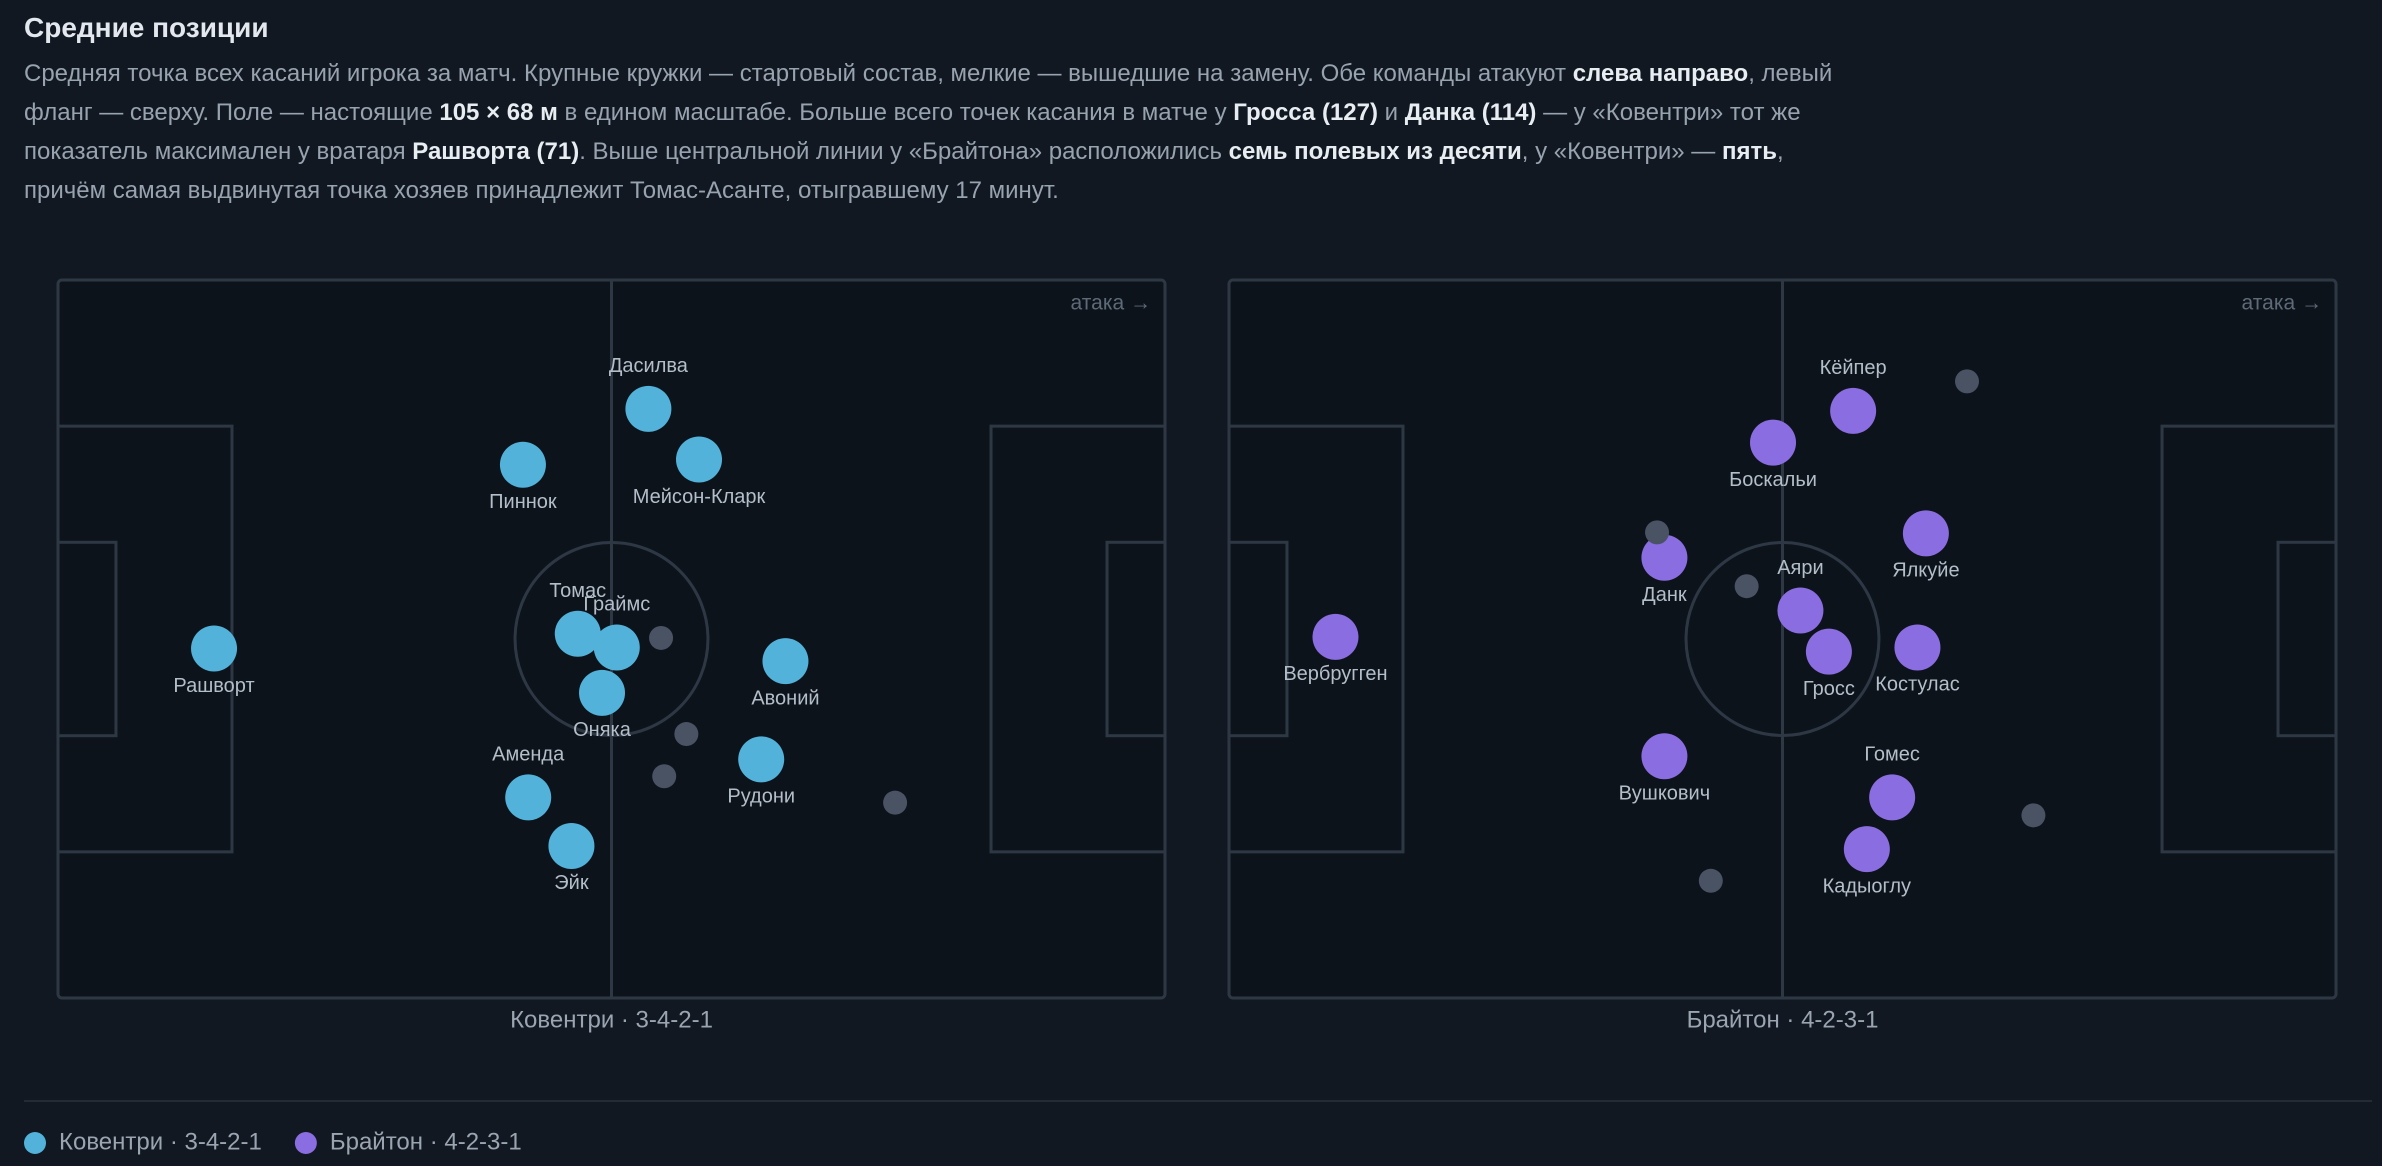 This screenshot has height=1166, width=2382. Describe the element at coordinates (571, 883) in the screenshot. I see `player-label: Эйк` at that location.